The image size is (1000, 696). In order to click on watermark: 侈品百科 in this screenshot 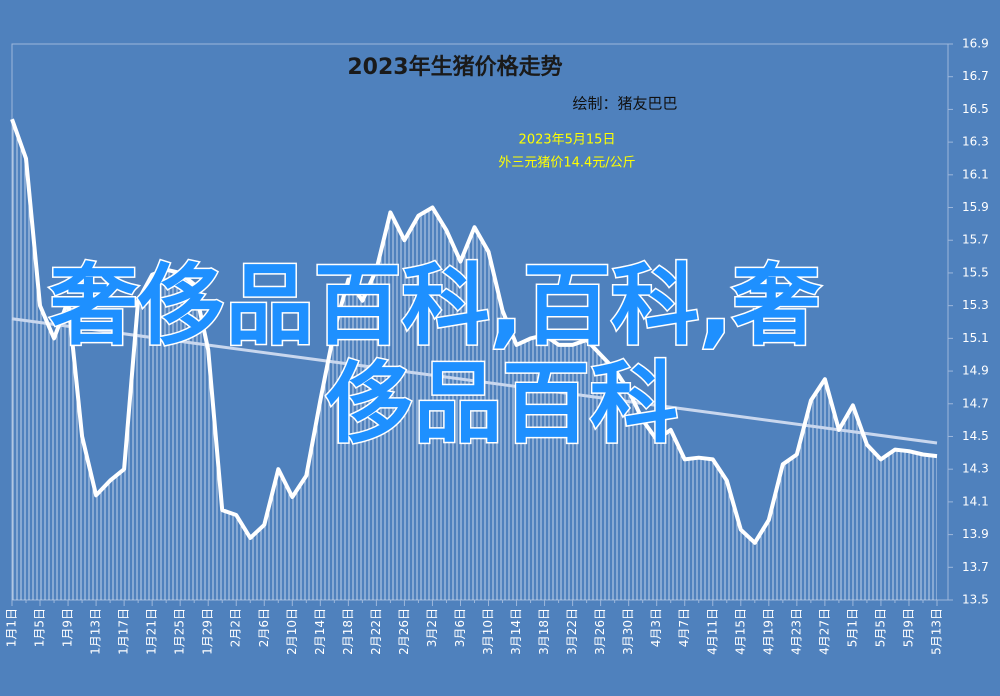, I will do `click(502, 403)`.